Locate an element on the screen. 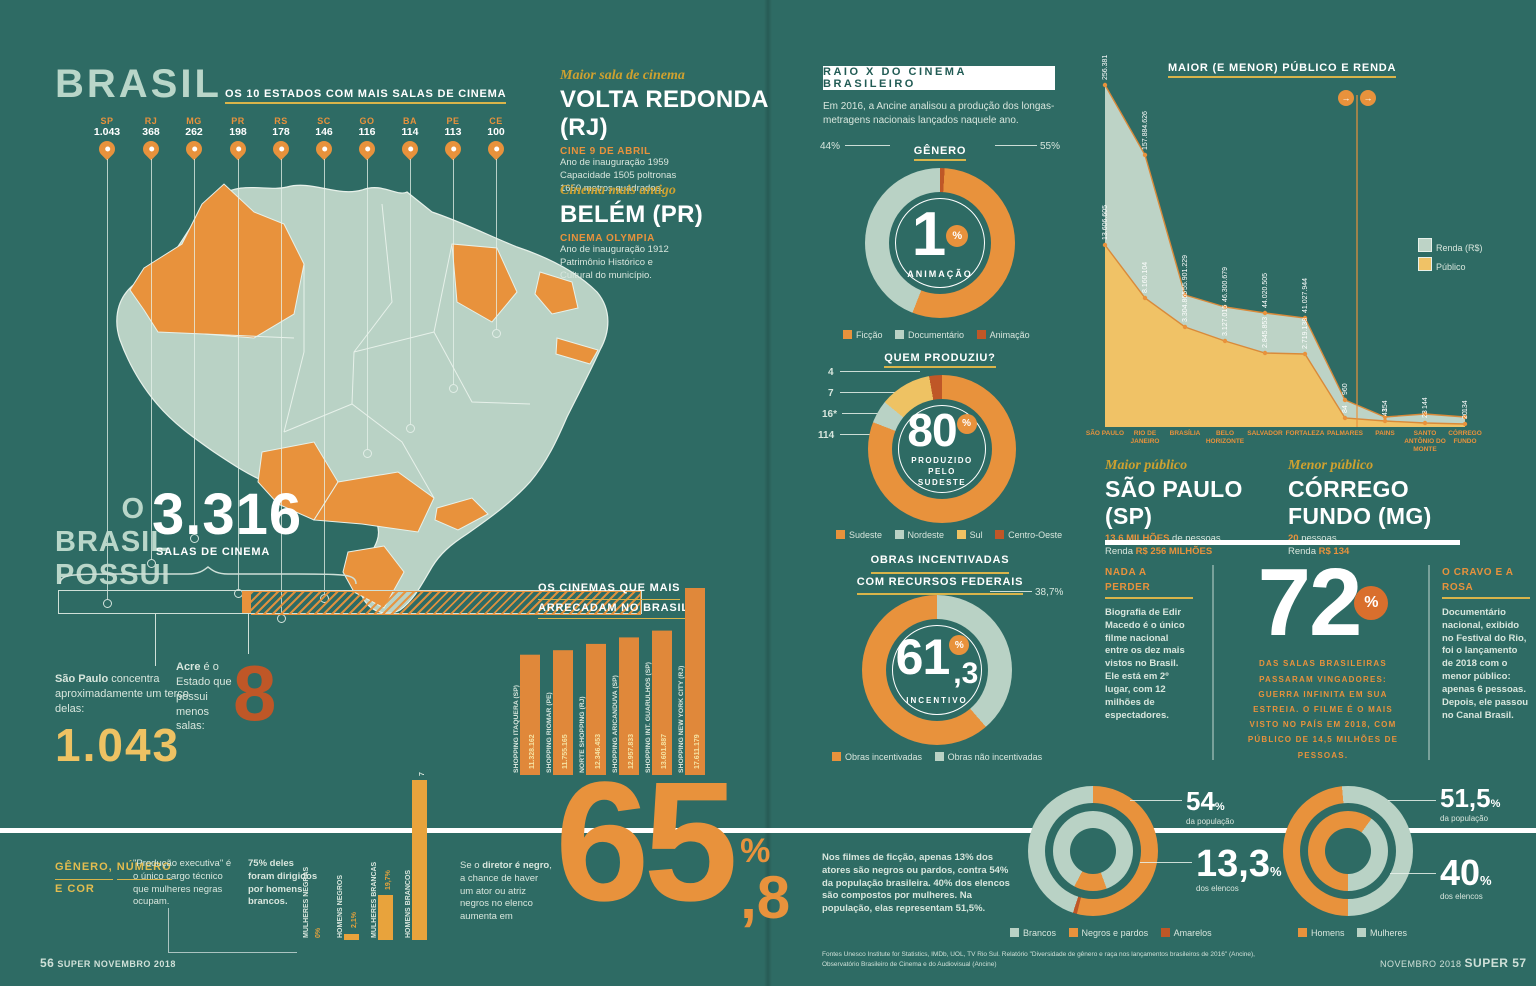  obras-center-pct: % is located at coordinates (959, 645).